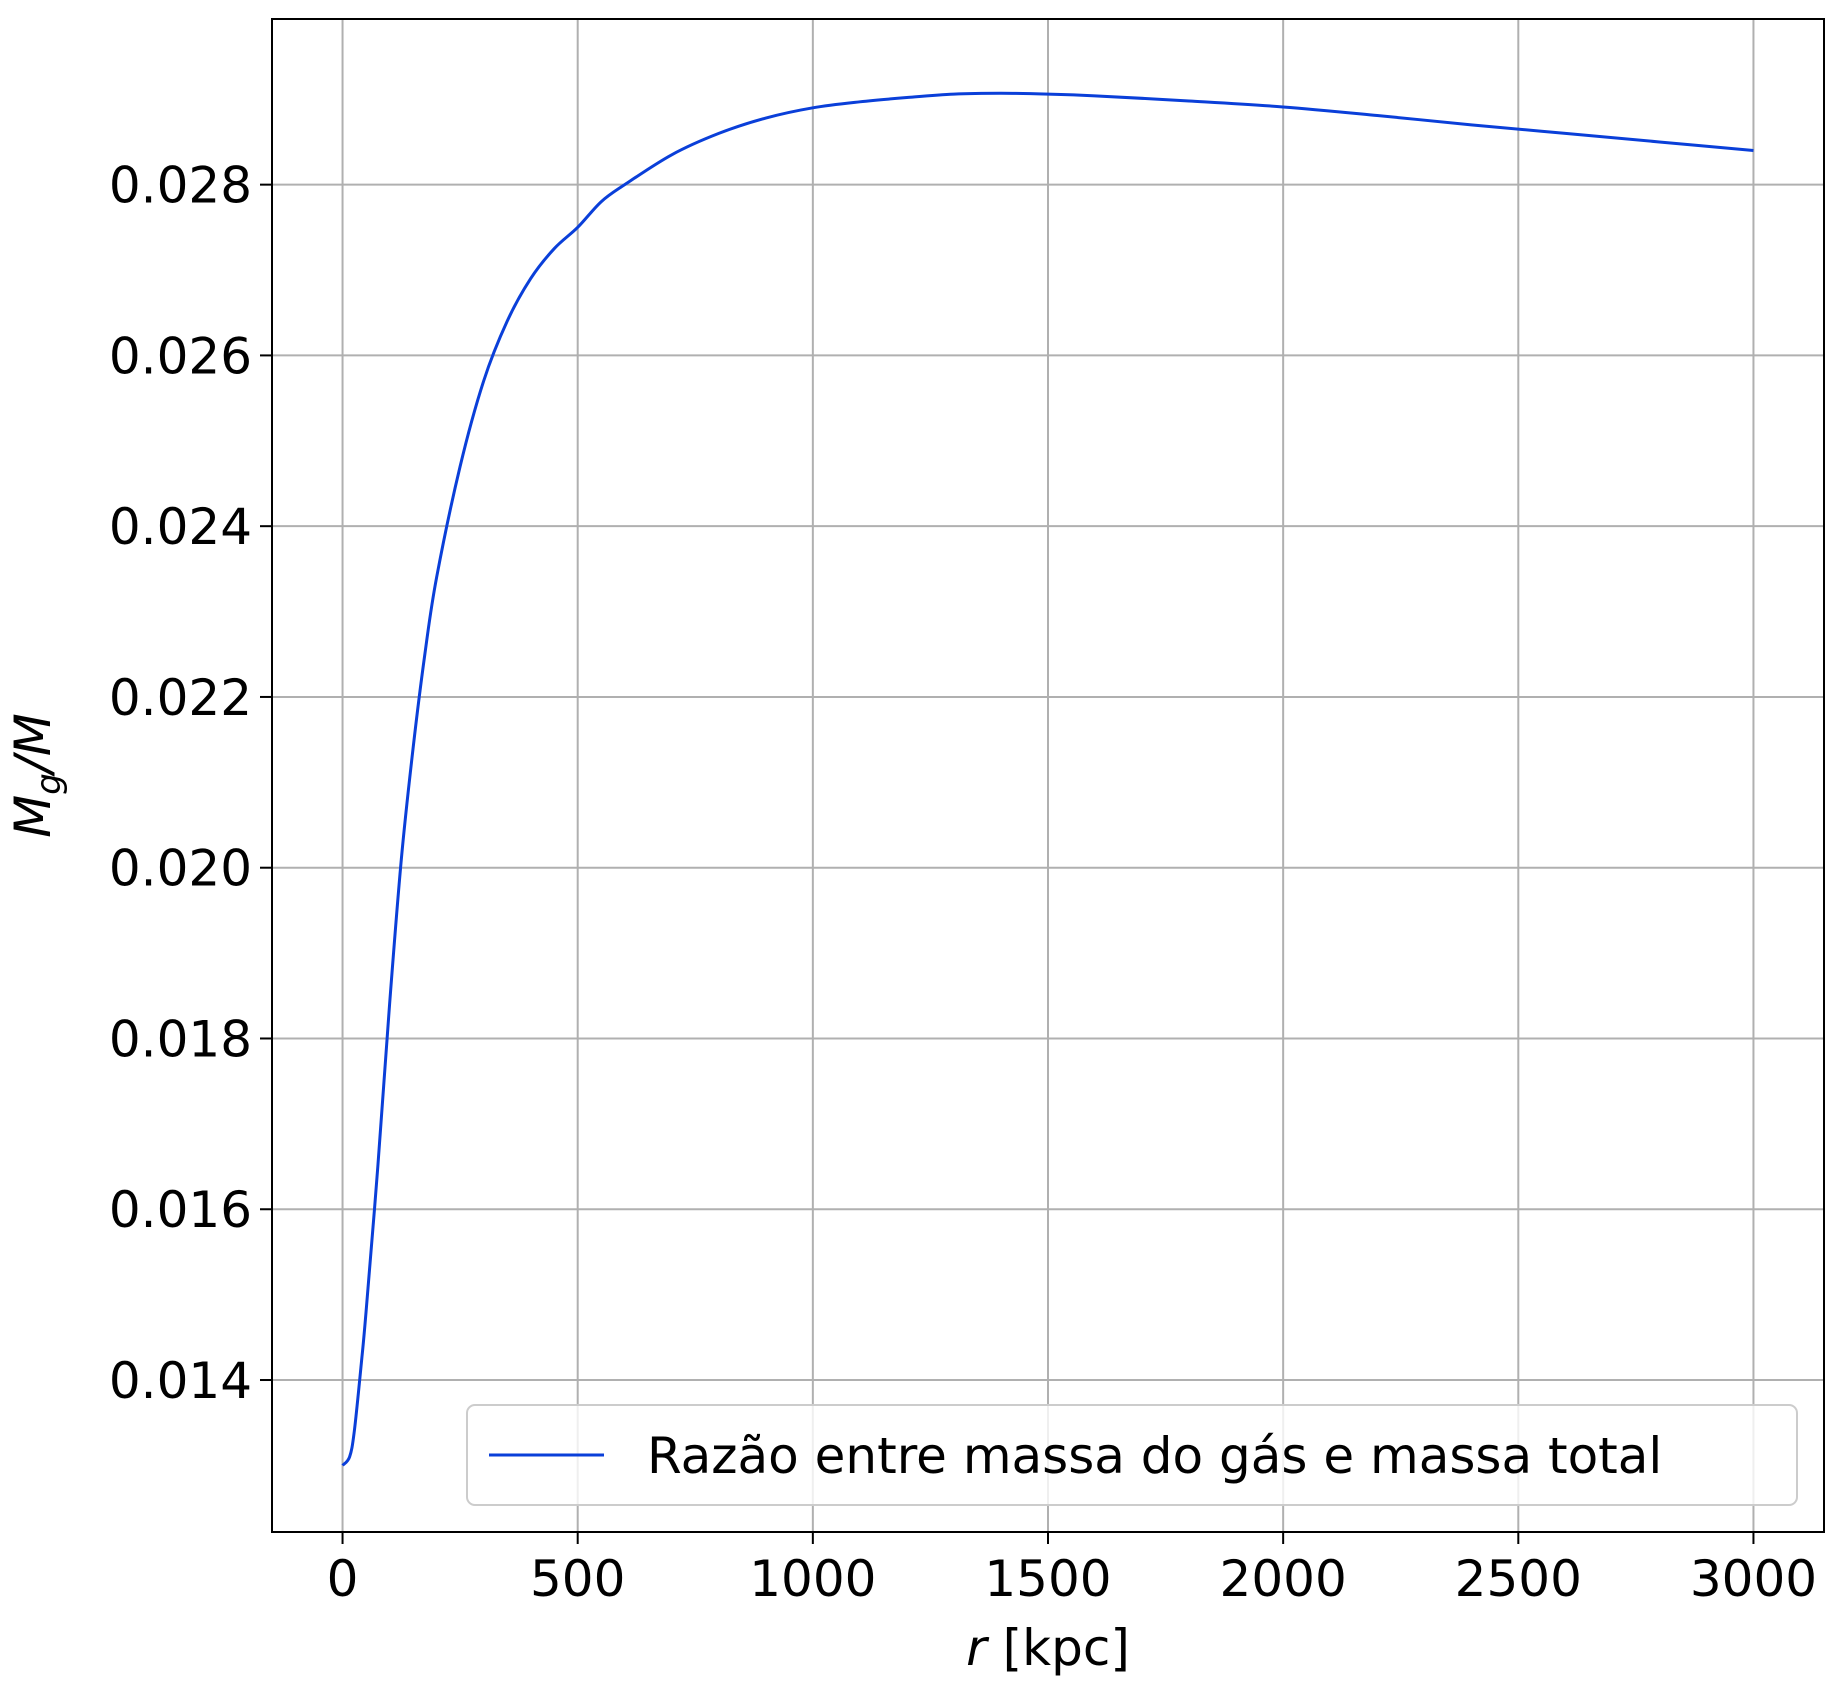  I want to click on y-axis-label-subscript: g, so click(49, 784).